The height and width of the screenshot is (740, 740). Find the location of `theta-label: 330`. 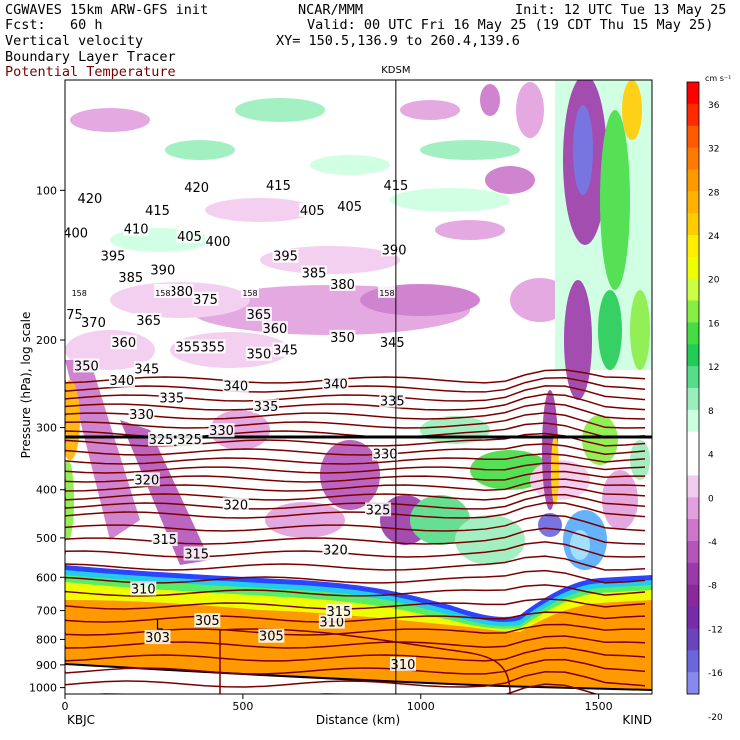

theta-label: 330 is located at coordinates (221, 431).